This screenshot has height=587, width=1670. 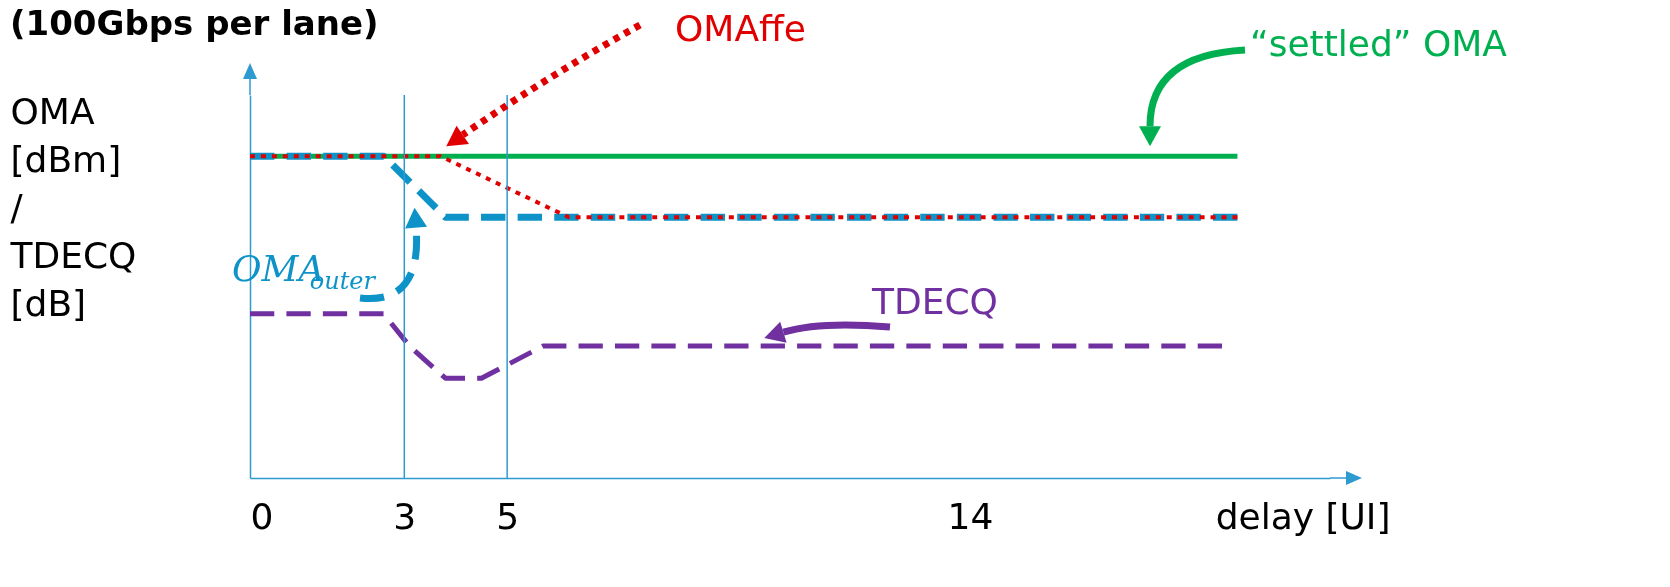 I want to click on chart-title: (100Gbps per lane), so click(x=194, y=23).